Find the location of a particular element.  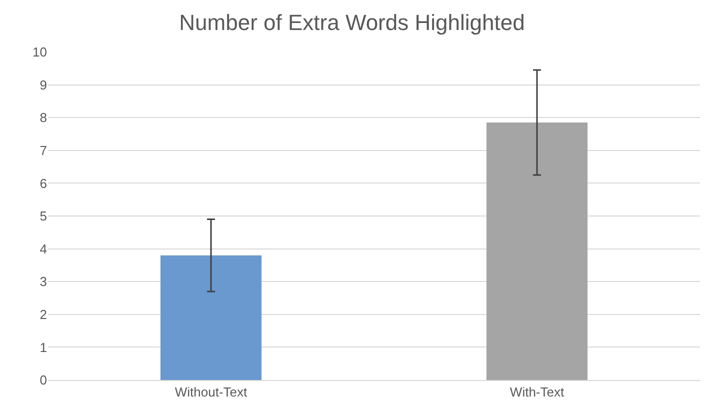

y-tick-label: 5 is located at coordinates (43, 216).